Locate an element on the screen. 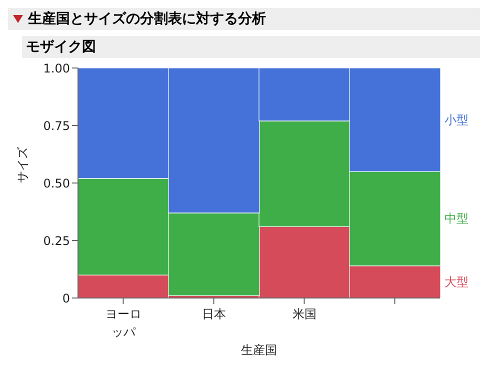 This screenshot has width=488, height=374. y-tick-label: 0.25 is located at coordinates (56, 241).